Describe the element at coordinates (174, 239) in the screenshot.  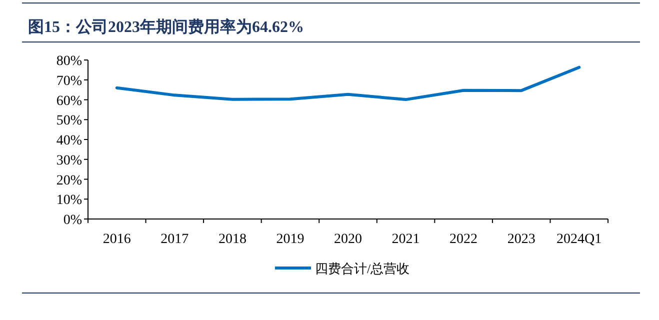
I see `x-tick-label: 2017` at that location.